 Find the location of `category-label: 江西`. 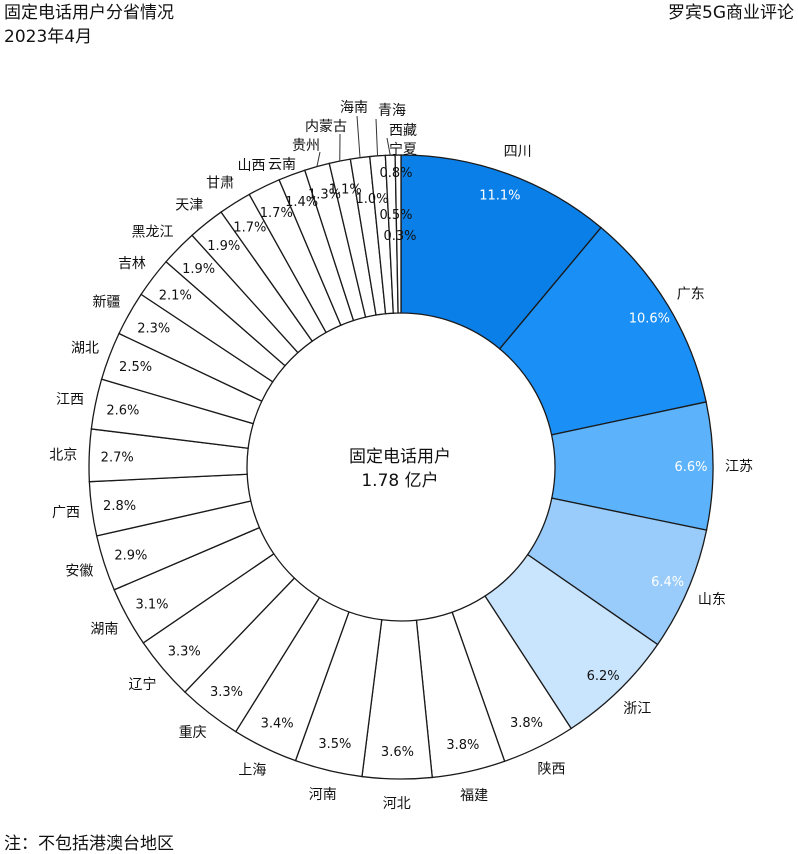

category-label: 江西 is located at coordinates (70, 400).